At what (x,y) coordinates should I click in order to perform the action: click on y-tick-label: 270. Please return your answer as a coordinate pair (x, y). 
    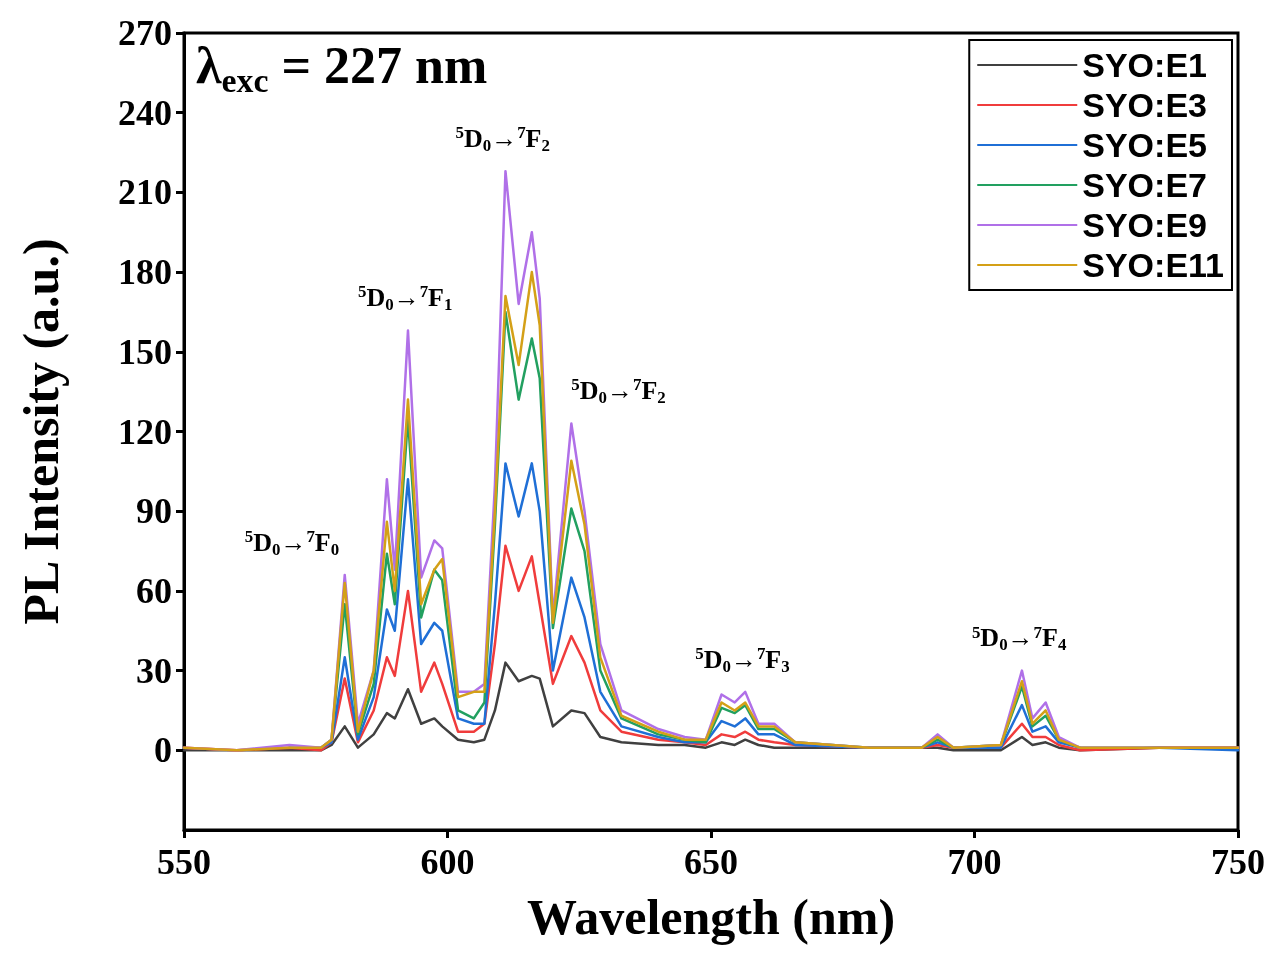
    Looking at the image, I should click on (145, 33).